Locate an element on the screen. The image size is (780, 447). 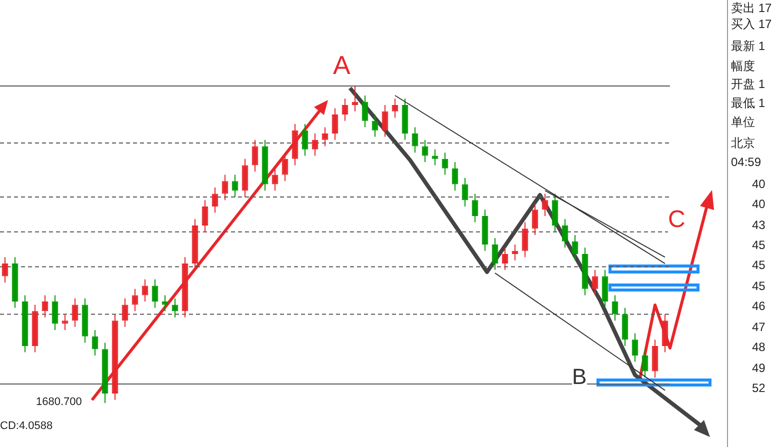
text: 49 is located at coordinates (759, 368).